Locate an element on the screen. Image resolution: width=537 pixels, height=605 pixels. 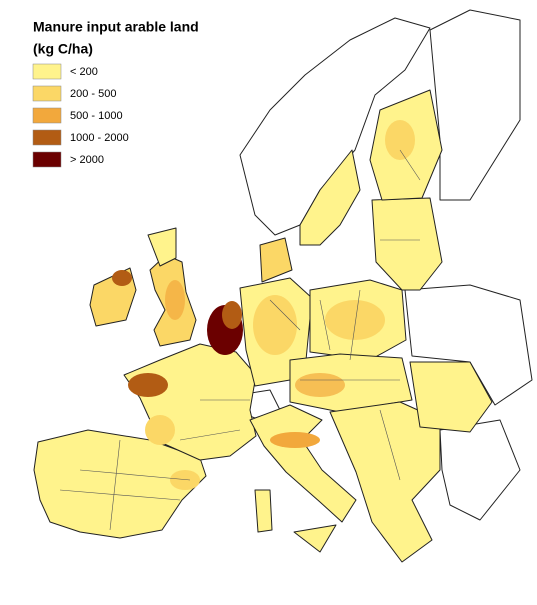
map-title: Manure input arable land is located at coordinates (116, 27).